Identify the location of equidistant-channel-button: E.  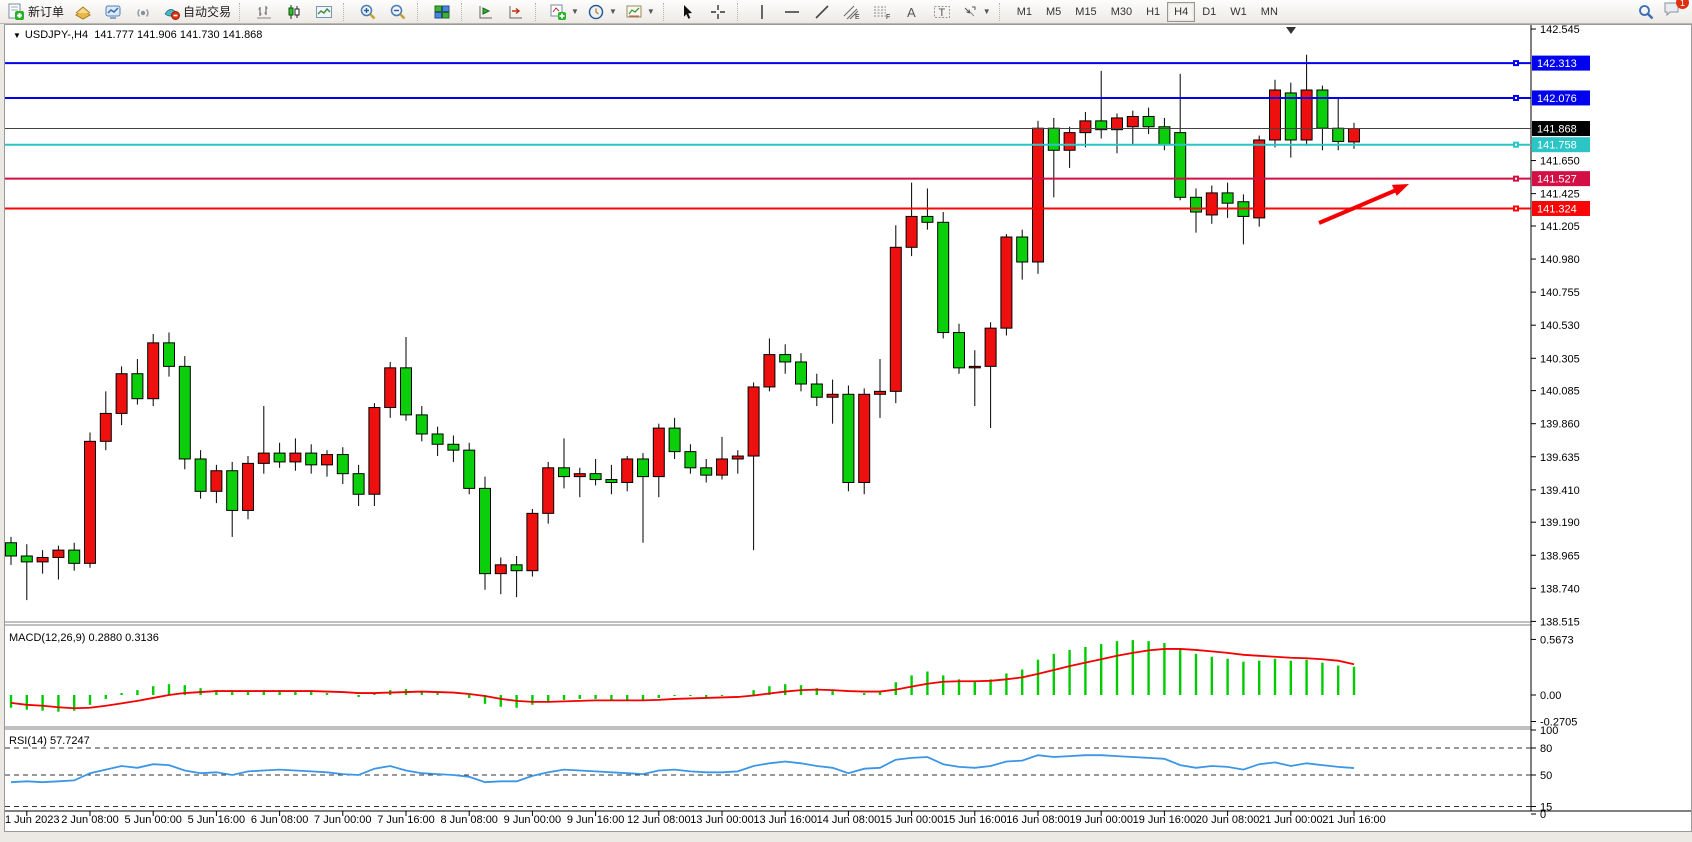
(852, 12).